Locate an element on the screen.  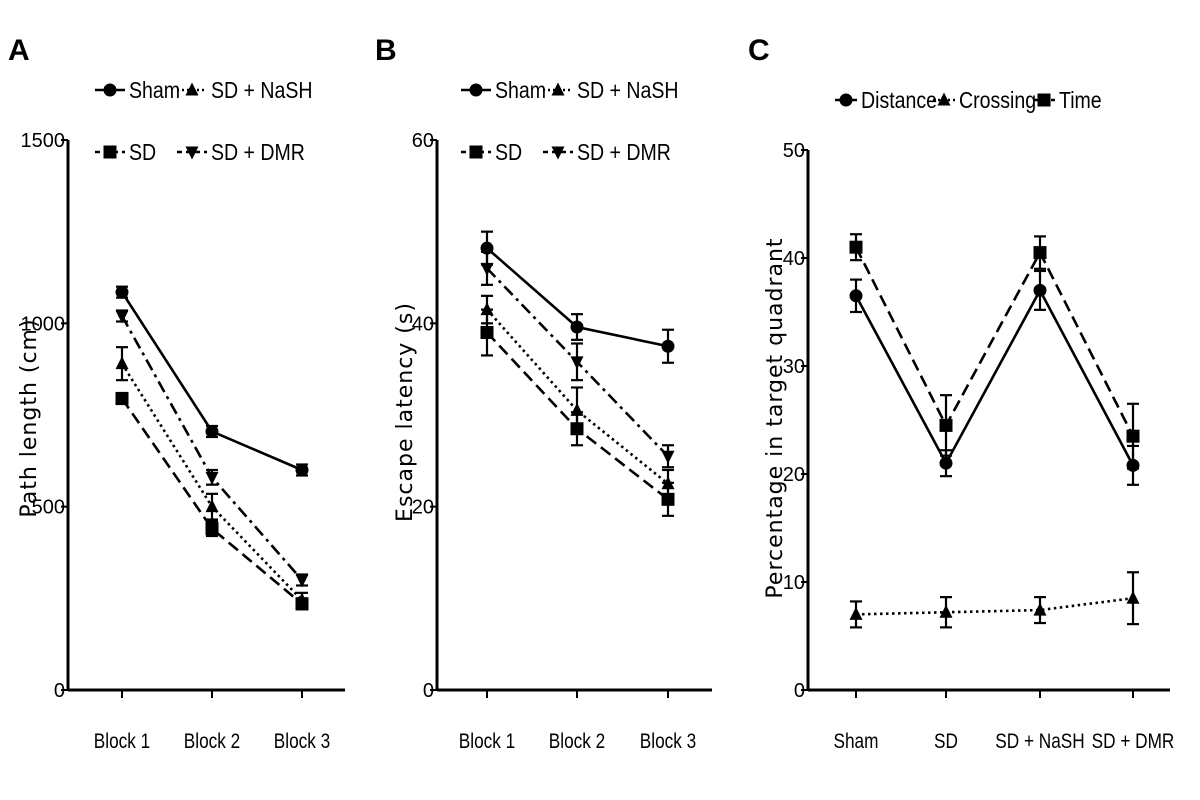
y-axis-title: Percentage in target quadrant is located at coordinates (775, 417).